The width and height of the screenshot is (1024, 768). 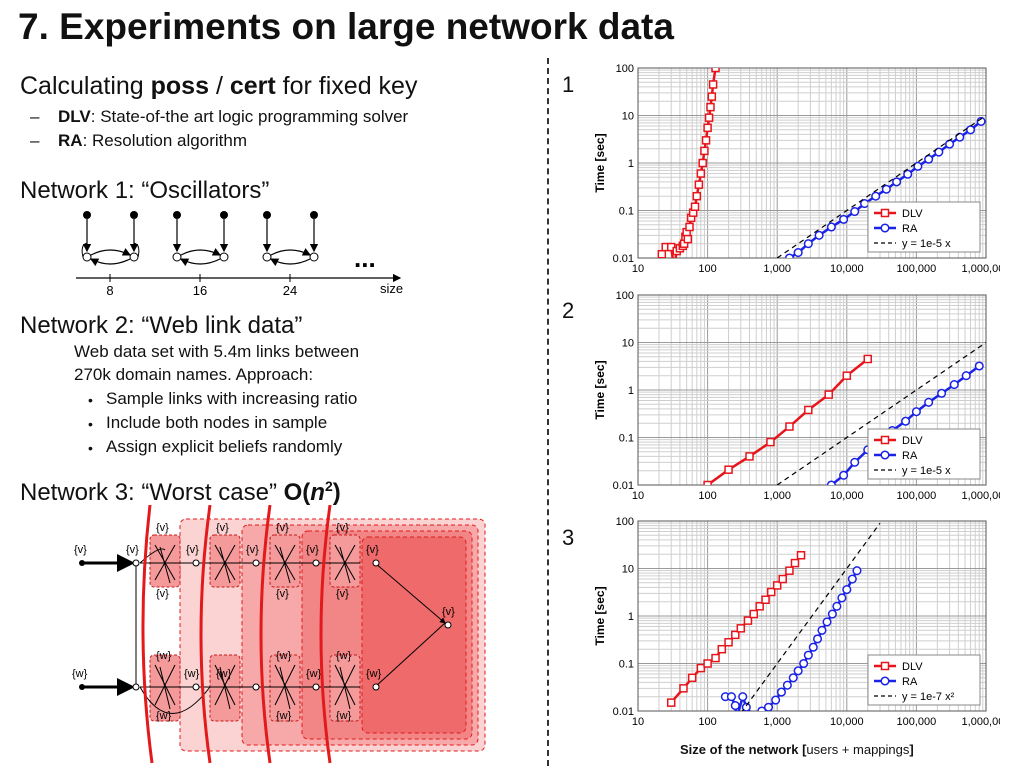 What do you see at coordinates (179, 86) in the screenshot?
I see `intro-poss: poss` at bounding box center [179, 86].